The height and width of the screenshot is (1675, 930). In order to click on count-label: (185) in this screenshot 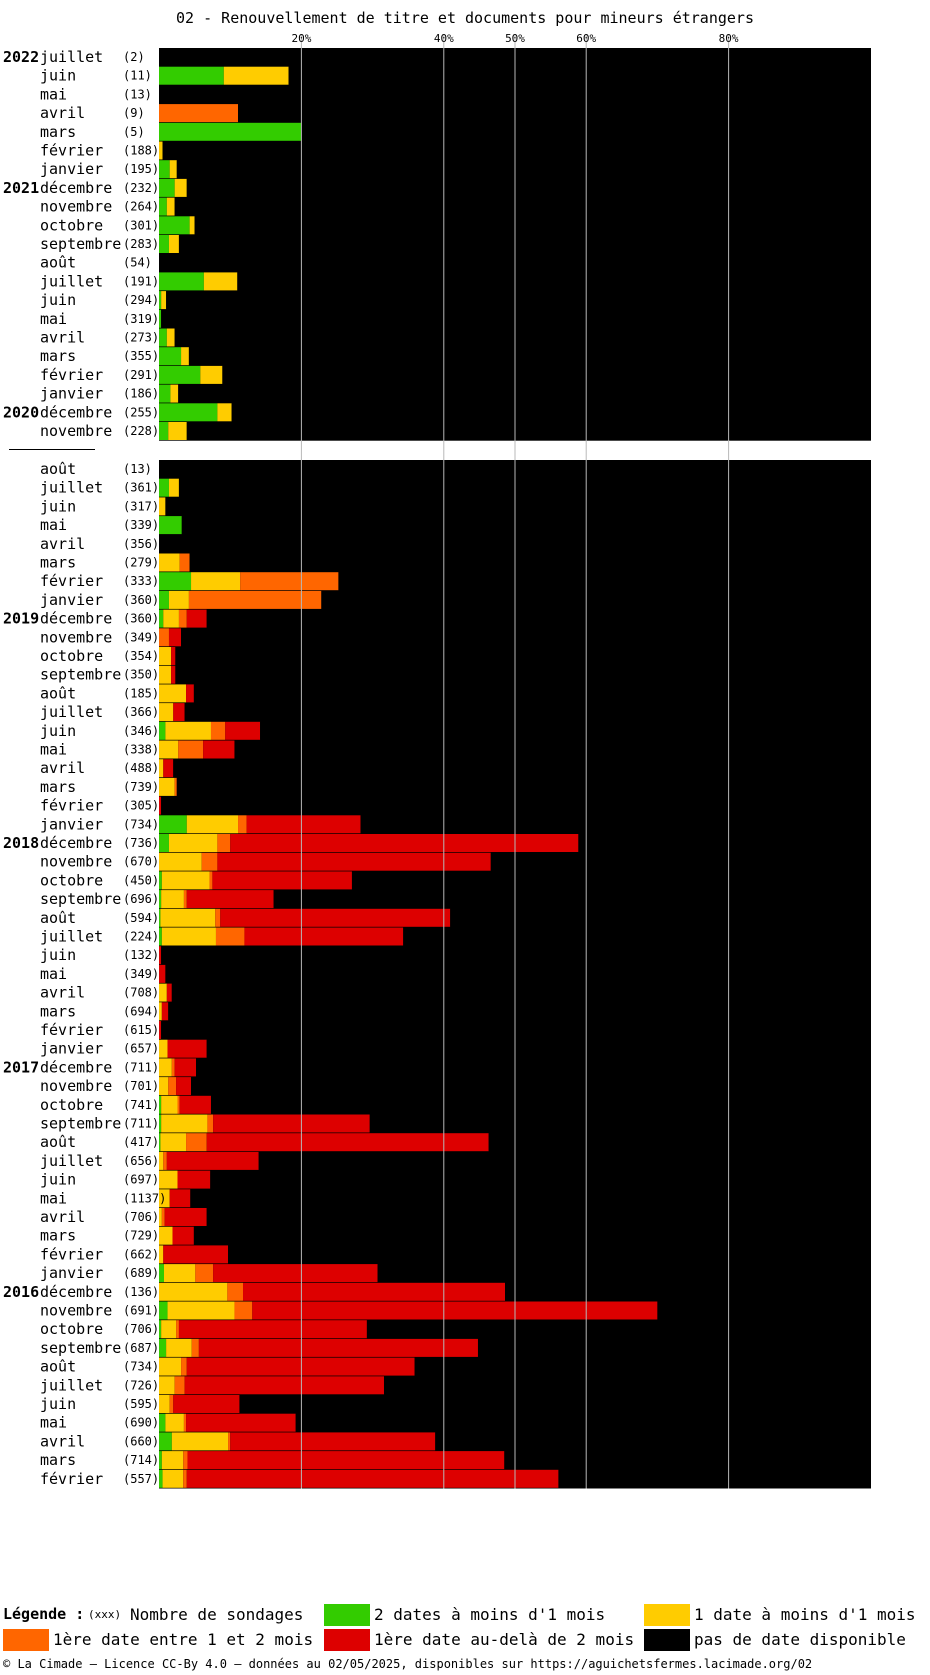, I will do `click(141, 693)`.